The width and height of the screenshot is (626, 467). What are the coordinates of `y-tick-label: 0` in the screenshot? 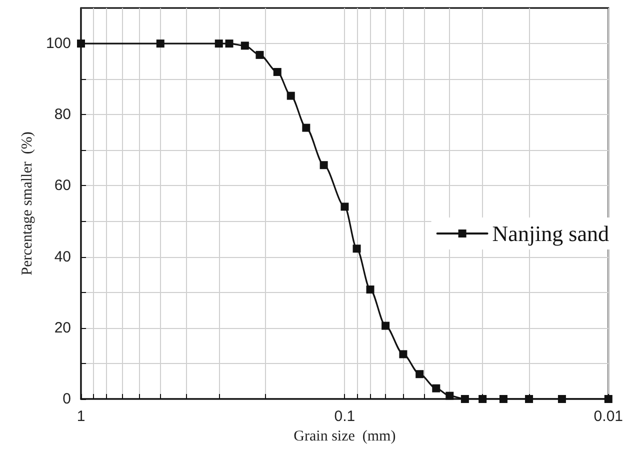 It's located at (66, 399).